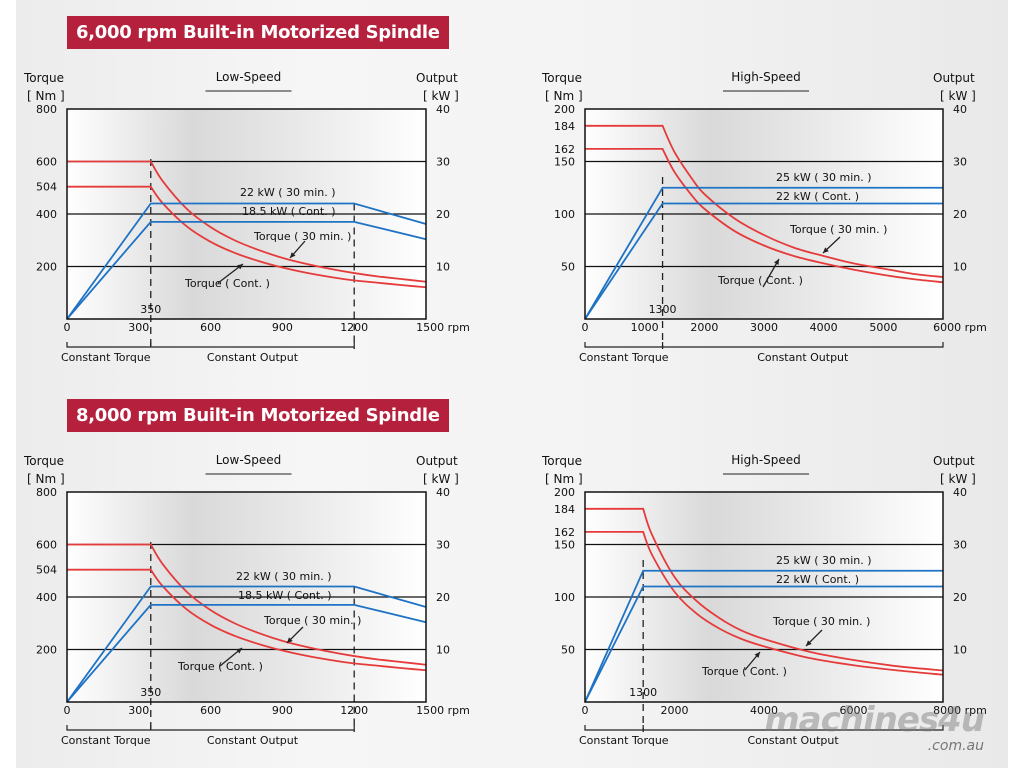  I want to click on x-tick-label: 4000, so click(824, 327).